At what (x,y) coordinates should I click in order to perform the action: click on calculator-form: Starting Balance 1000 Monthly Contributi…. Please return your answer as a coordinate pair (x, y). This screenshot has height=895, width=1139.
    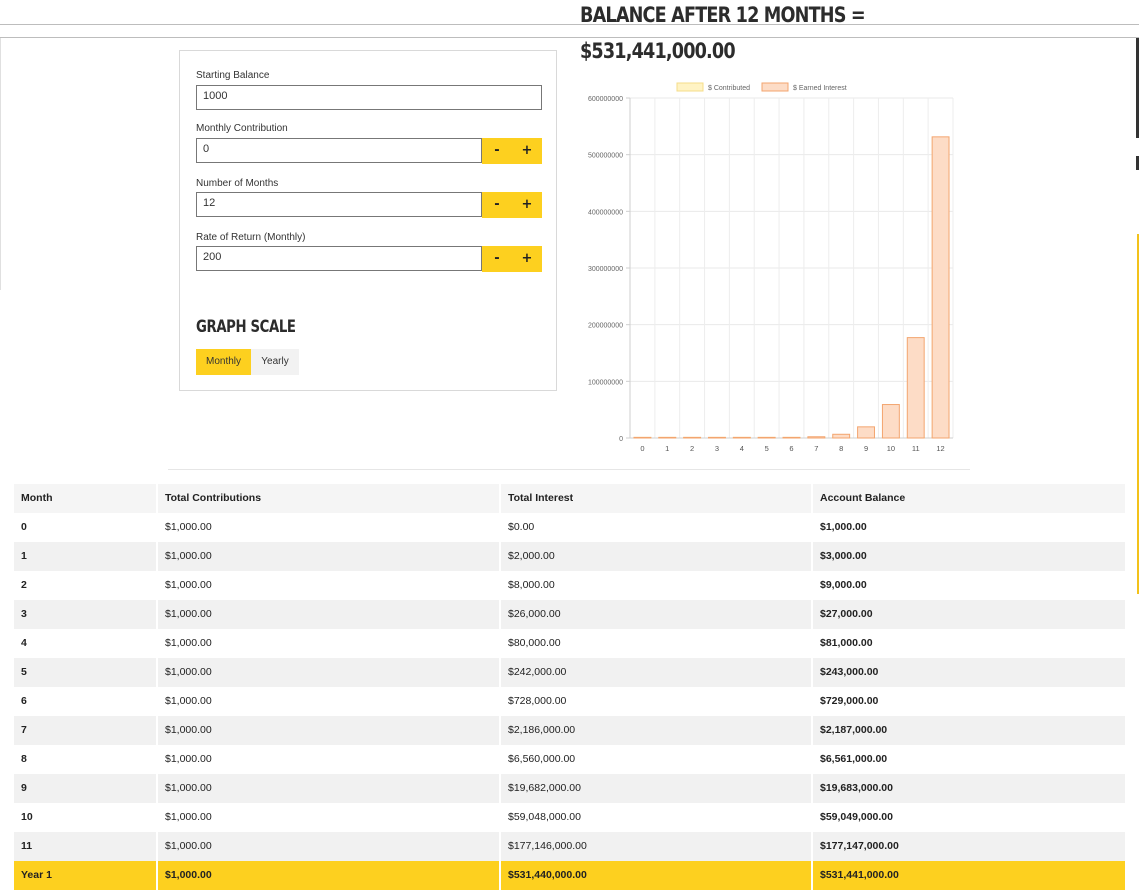
    Looking at the image, I should click on (368, 220).